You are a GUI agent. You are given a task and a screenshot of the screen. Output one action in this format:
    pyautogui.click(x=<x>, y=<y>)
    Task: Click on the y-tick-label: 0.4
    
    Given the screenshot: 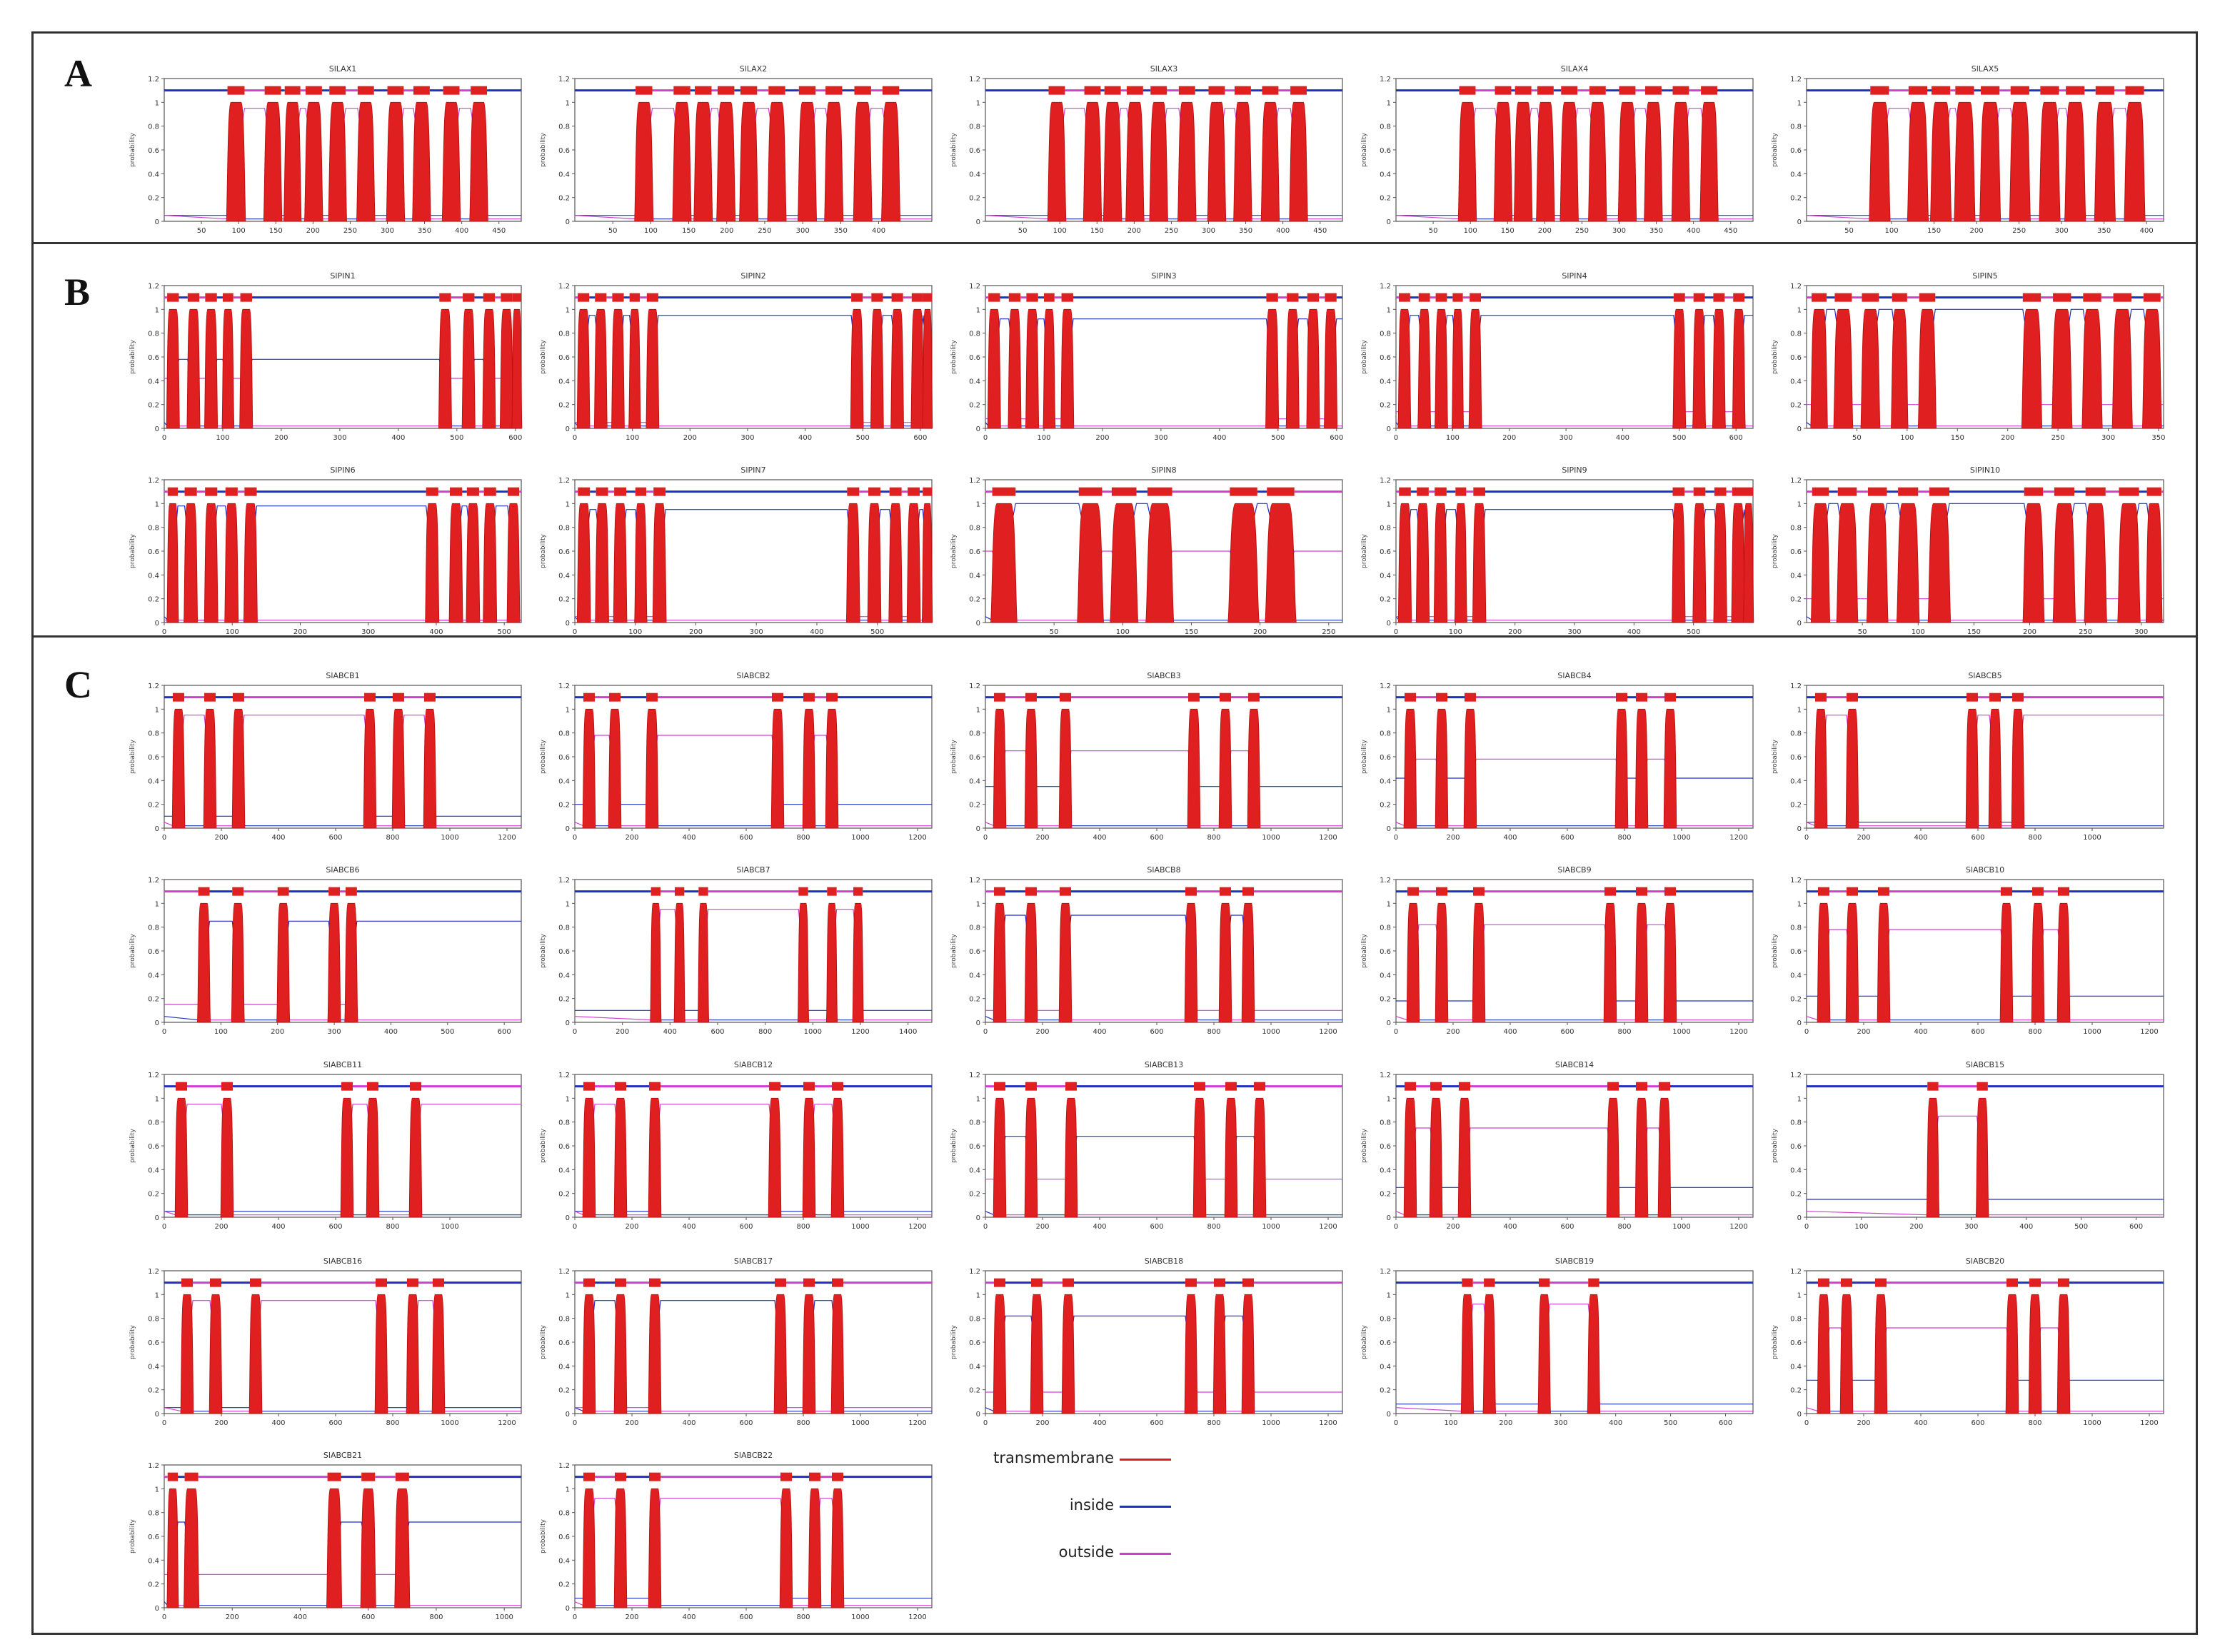 What is the action you would take?
    pyautogui.click(x=564, y=175)
    